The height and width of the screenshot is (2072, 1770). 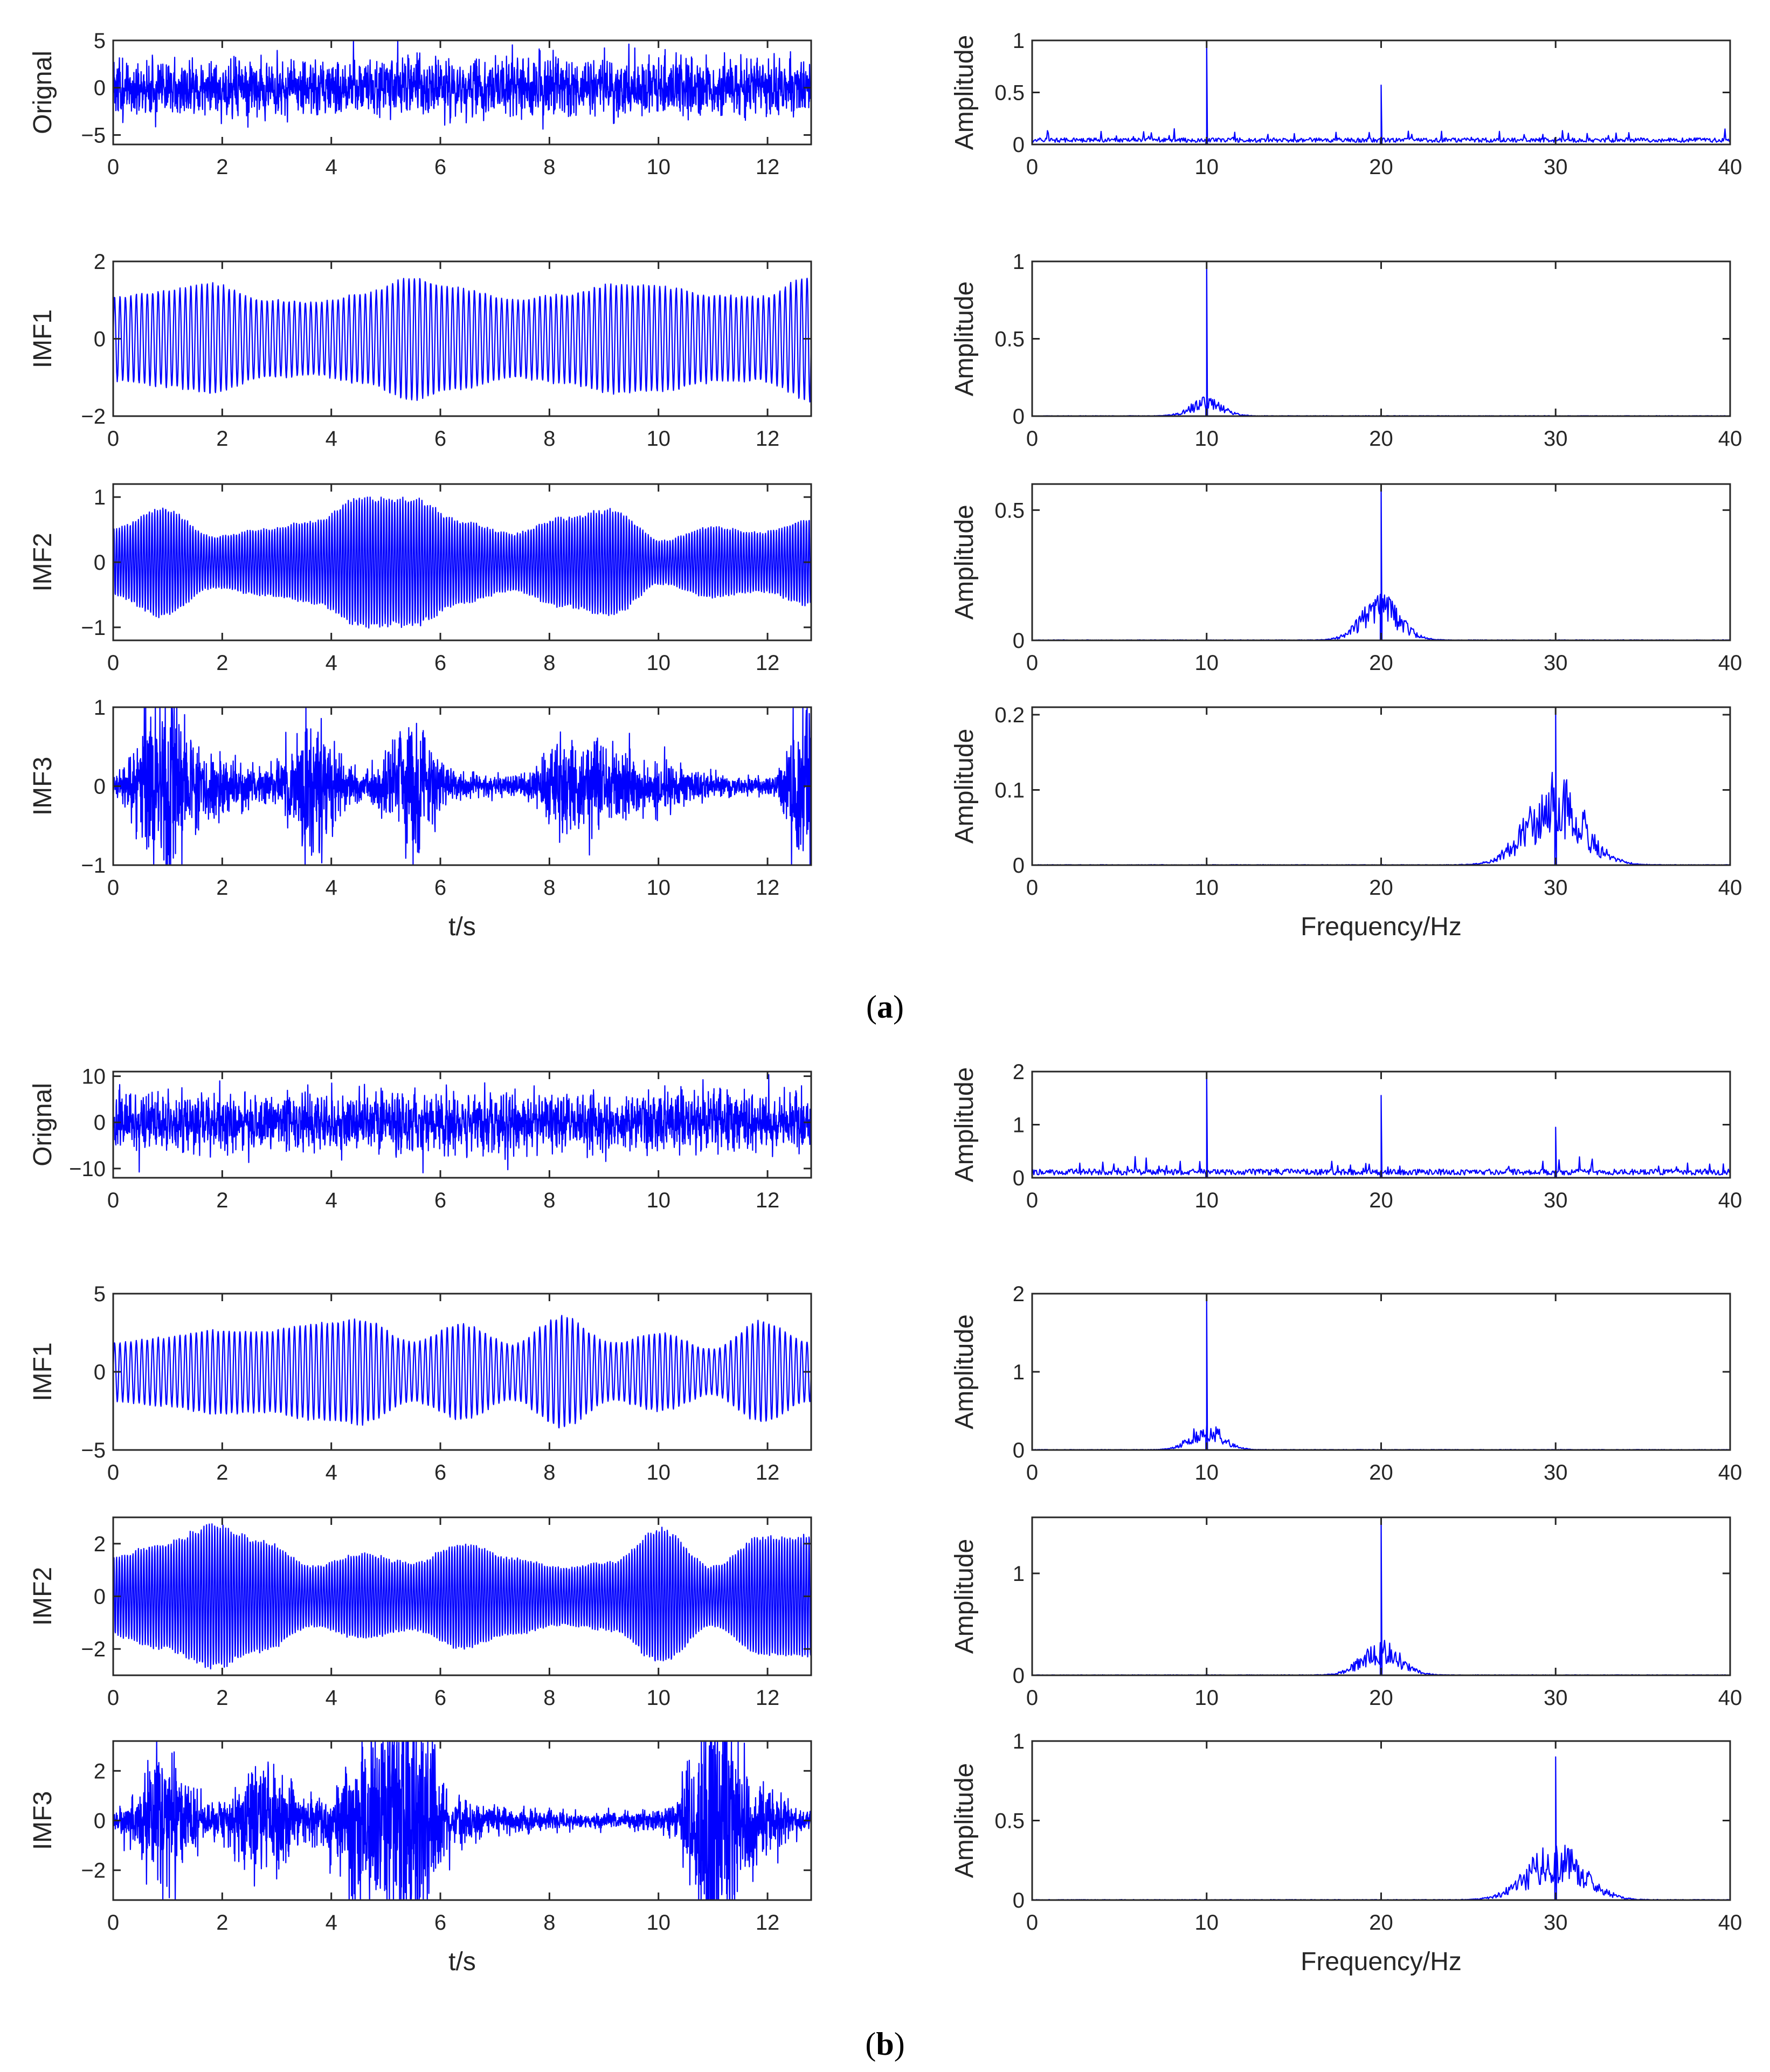 I want to click on y-tick-label: 2, so click(x=1019, y=1072).